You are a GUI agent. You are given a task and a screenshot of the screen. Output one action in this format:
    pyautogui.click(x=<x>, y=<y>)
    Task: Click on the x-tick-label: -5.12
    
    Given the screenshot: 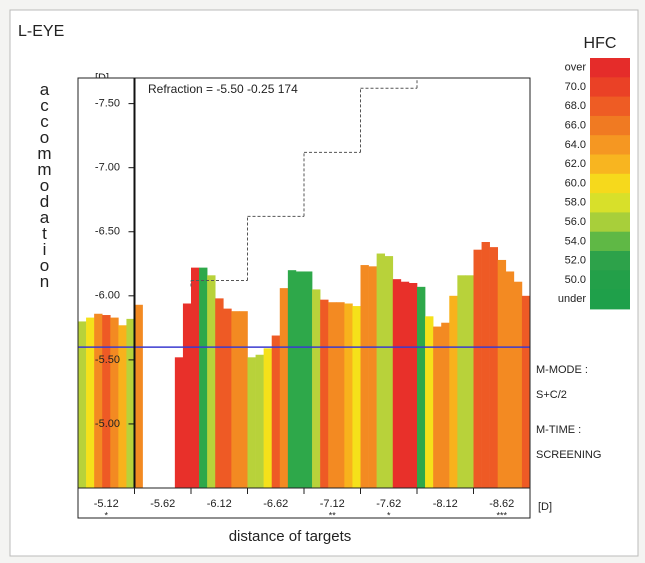 What is the action you would take?
    pyautogui.click(x=106, y=504)
    